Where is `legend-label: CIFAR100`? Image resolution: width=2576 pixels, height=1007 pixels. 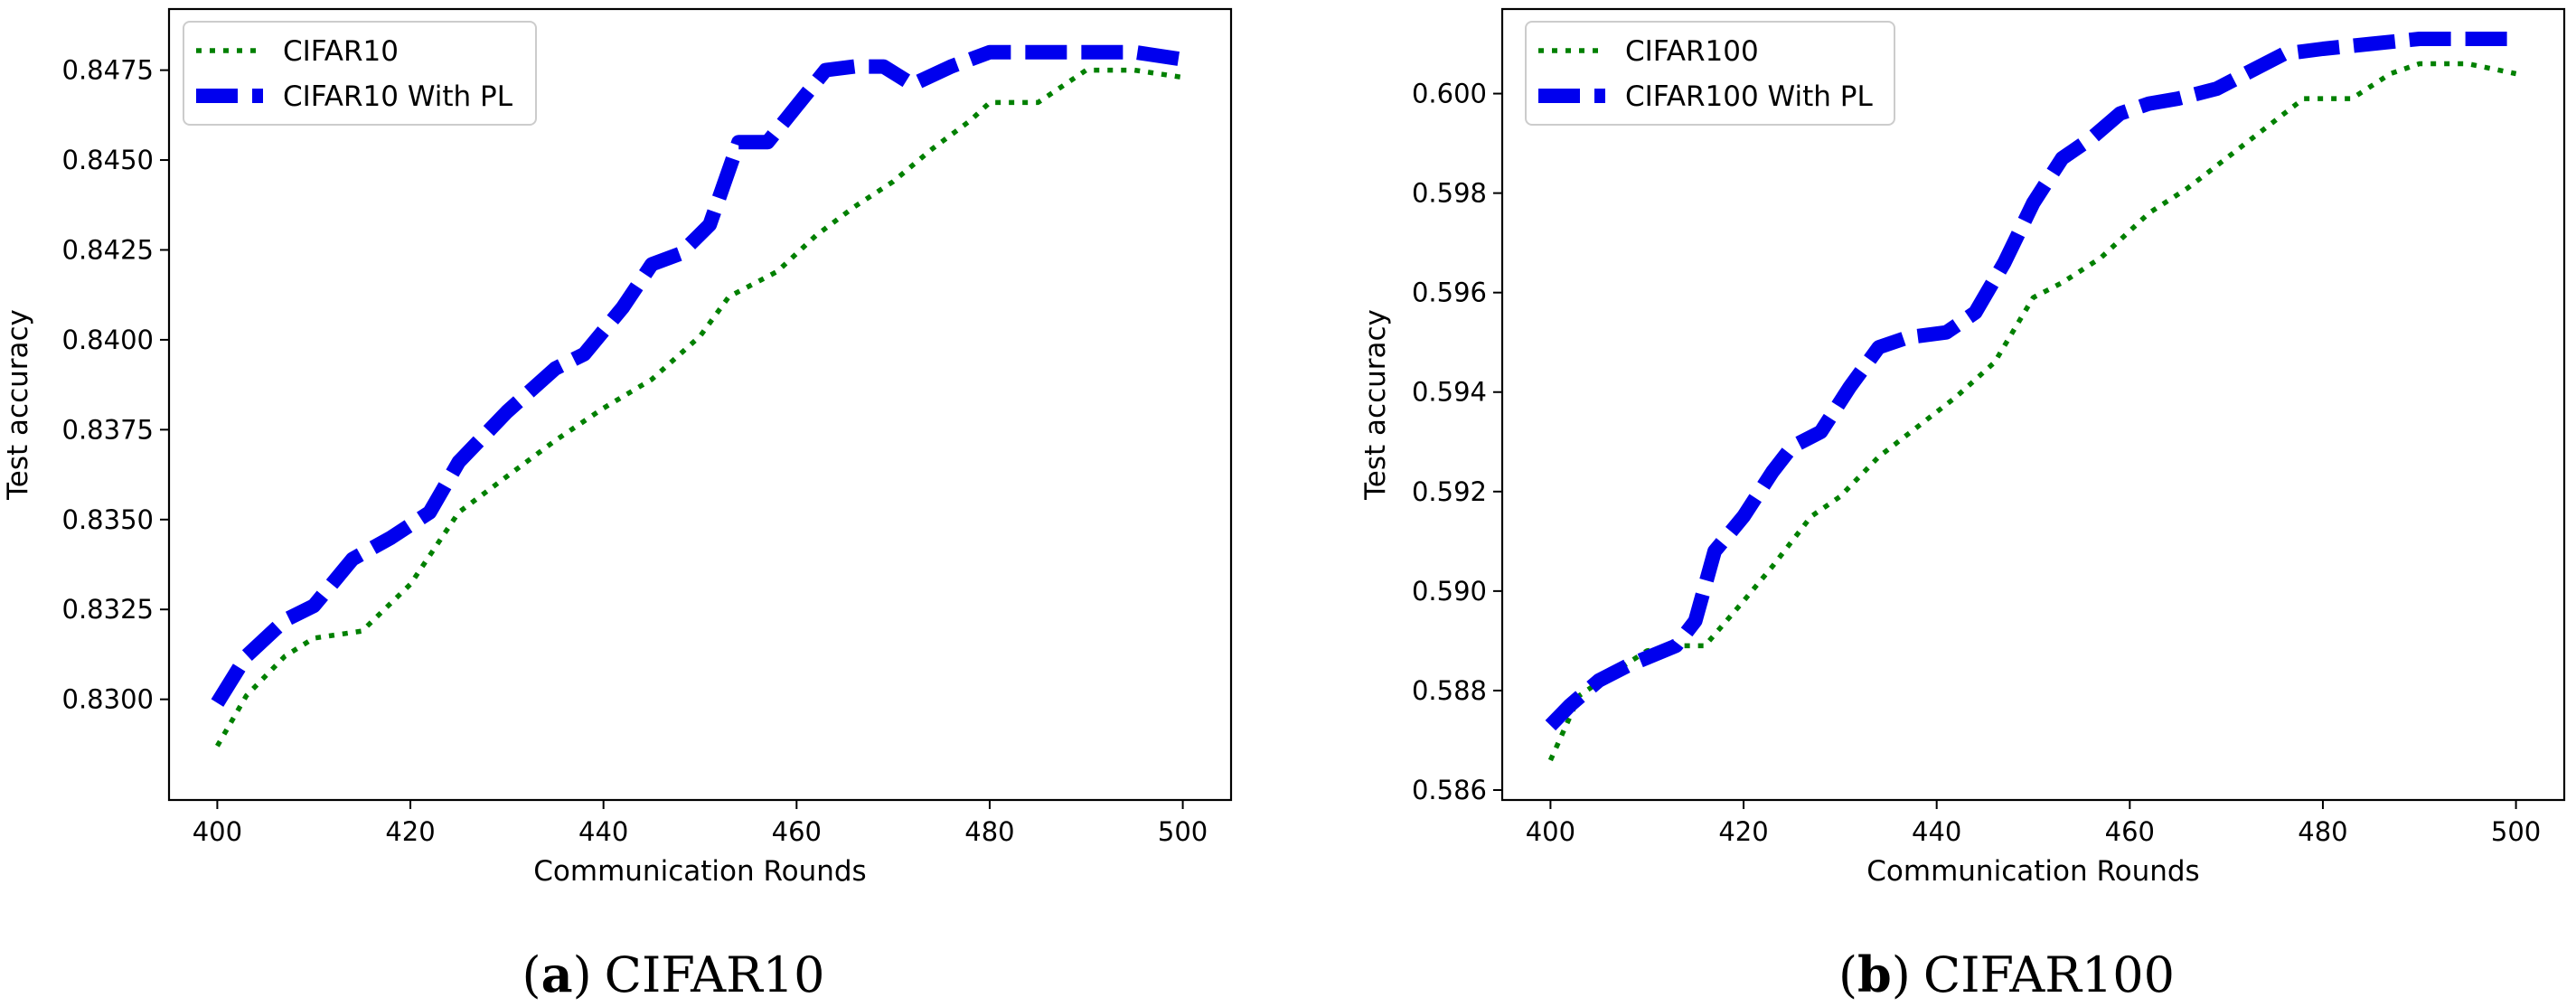
legend-label: CIFAR100 is located at coordinates (1692, 51).